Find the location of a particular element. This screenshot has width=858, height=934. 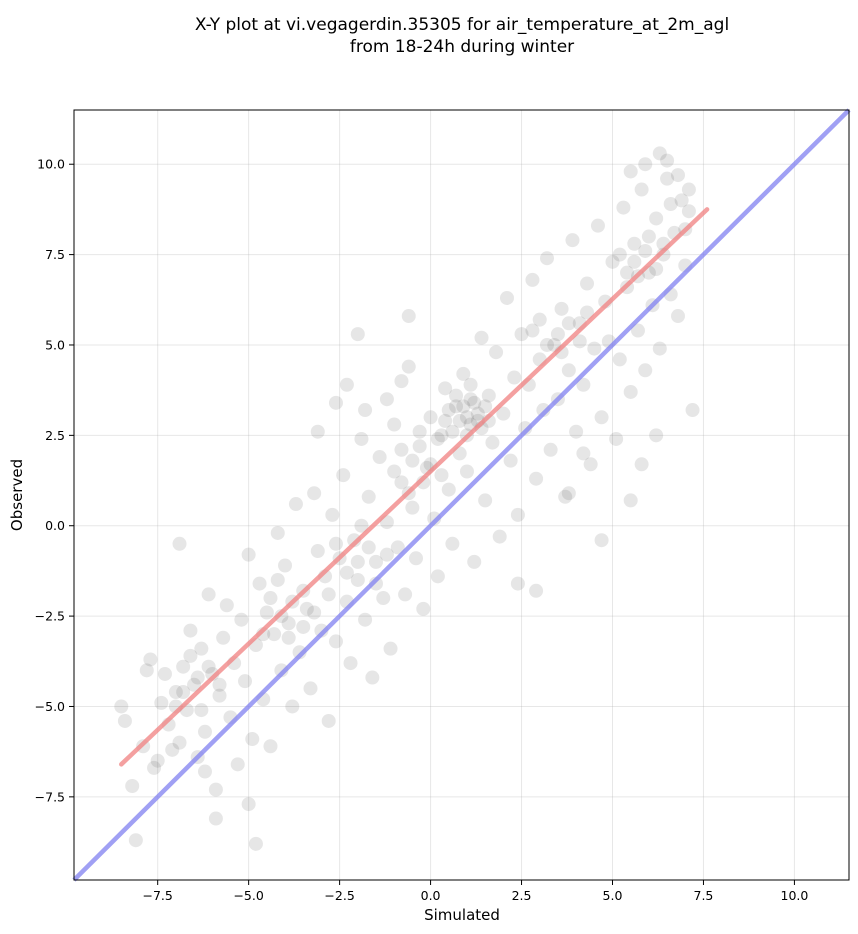

x-tick-label: 5.0 is located at coordinates (613, 895).